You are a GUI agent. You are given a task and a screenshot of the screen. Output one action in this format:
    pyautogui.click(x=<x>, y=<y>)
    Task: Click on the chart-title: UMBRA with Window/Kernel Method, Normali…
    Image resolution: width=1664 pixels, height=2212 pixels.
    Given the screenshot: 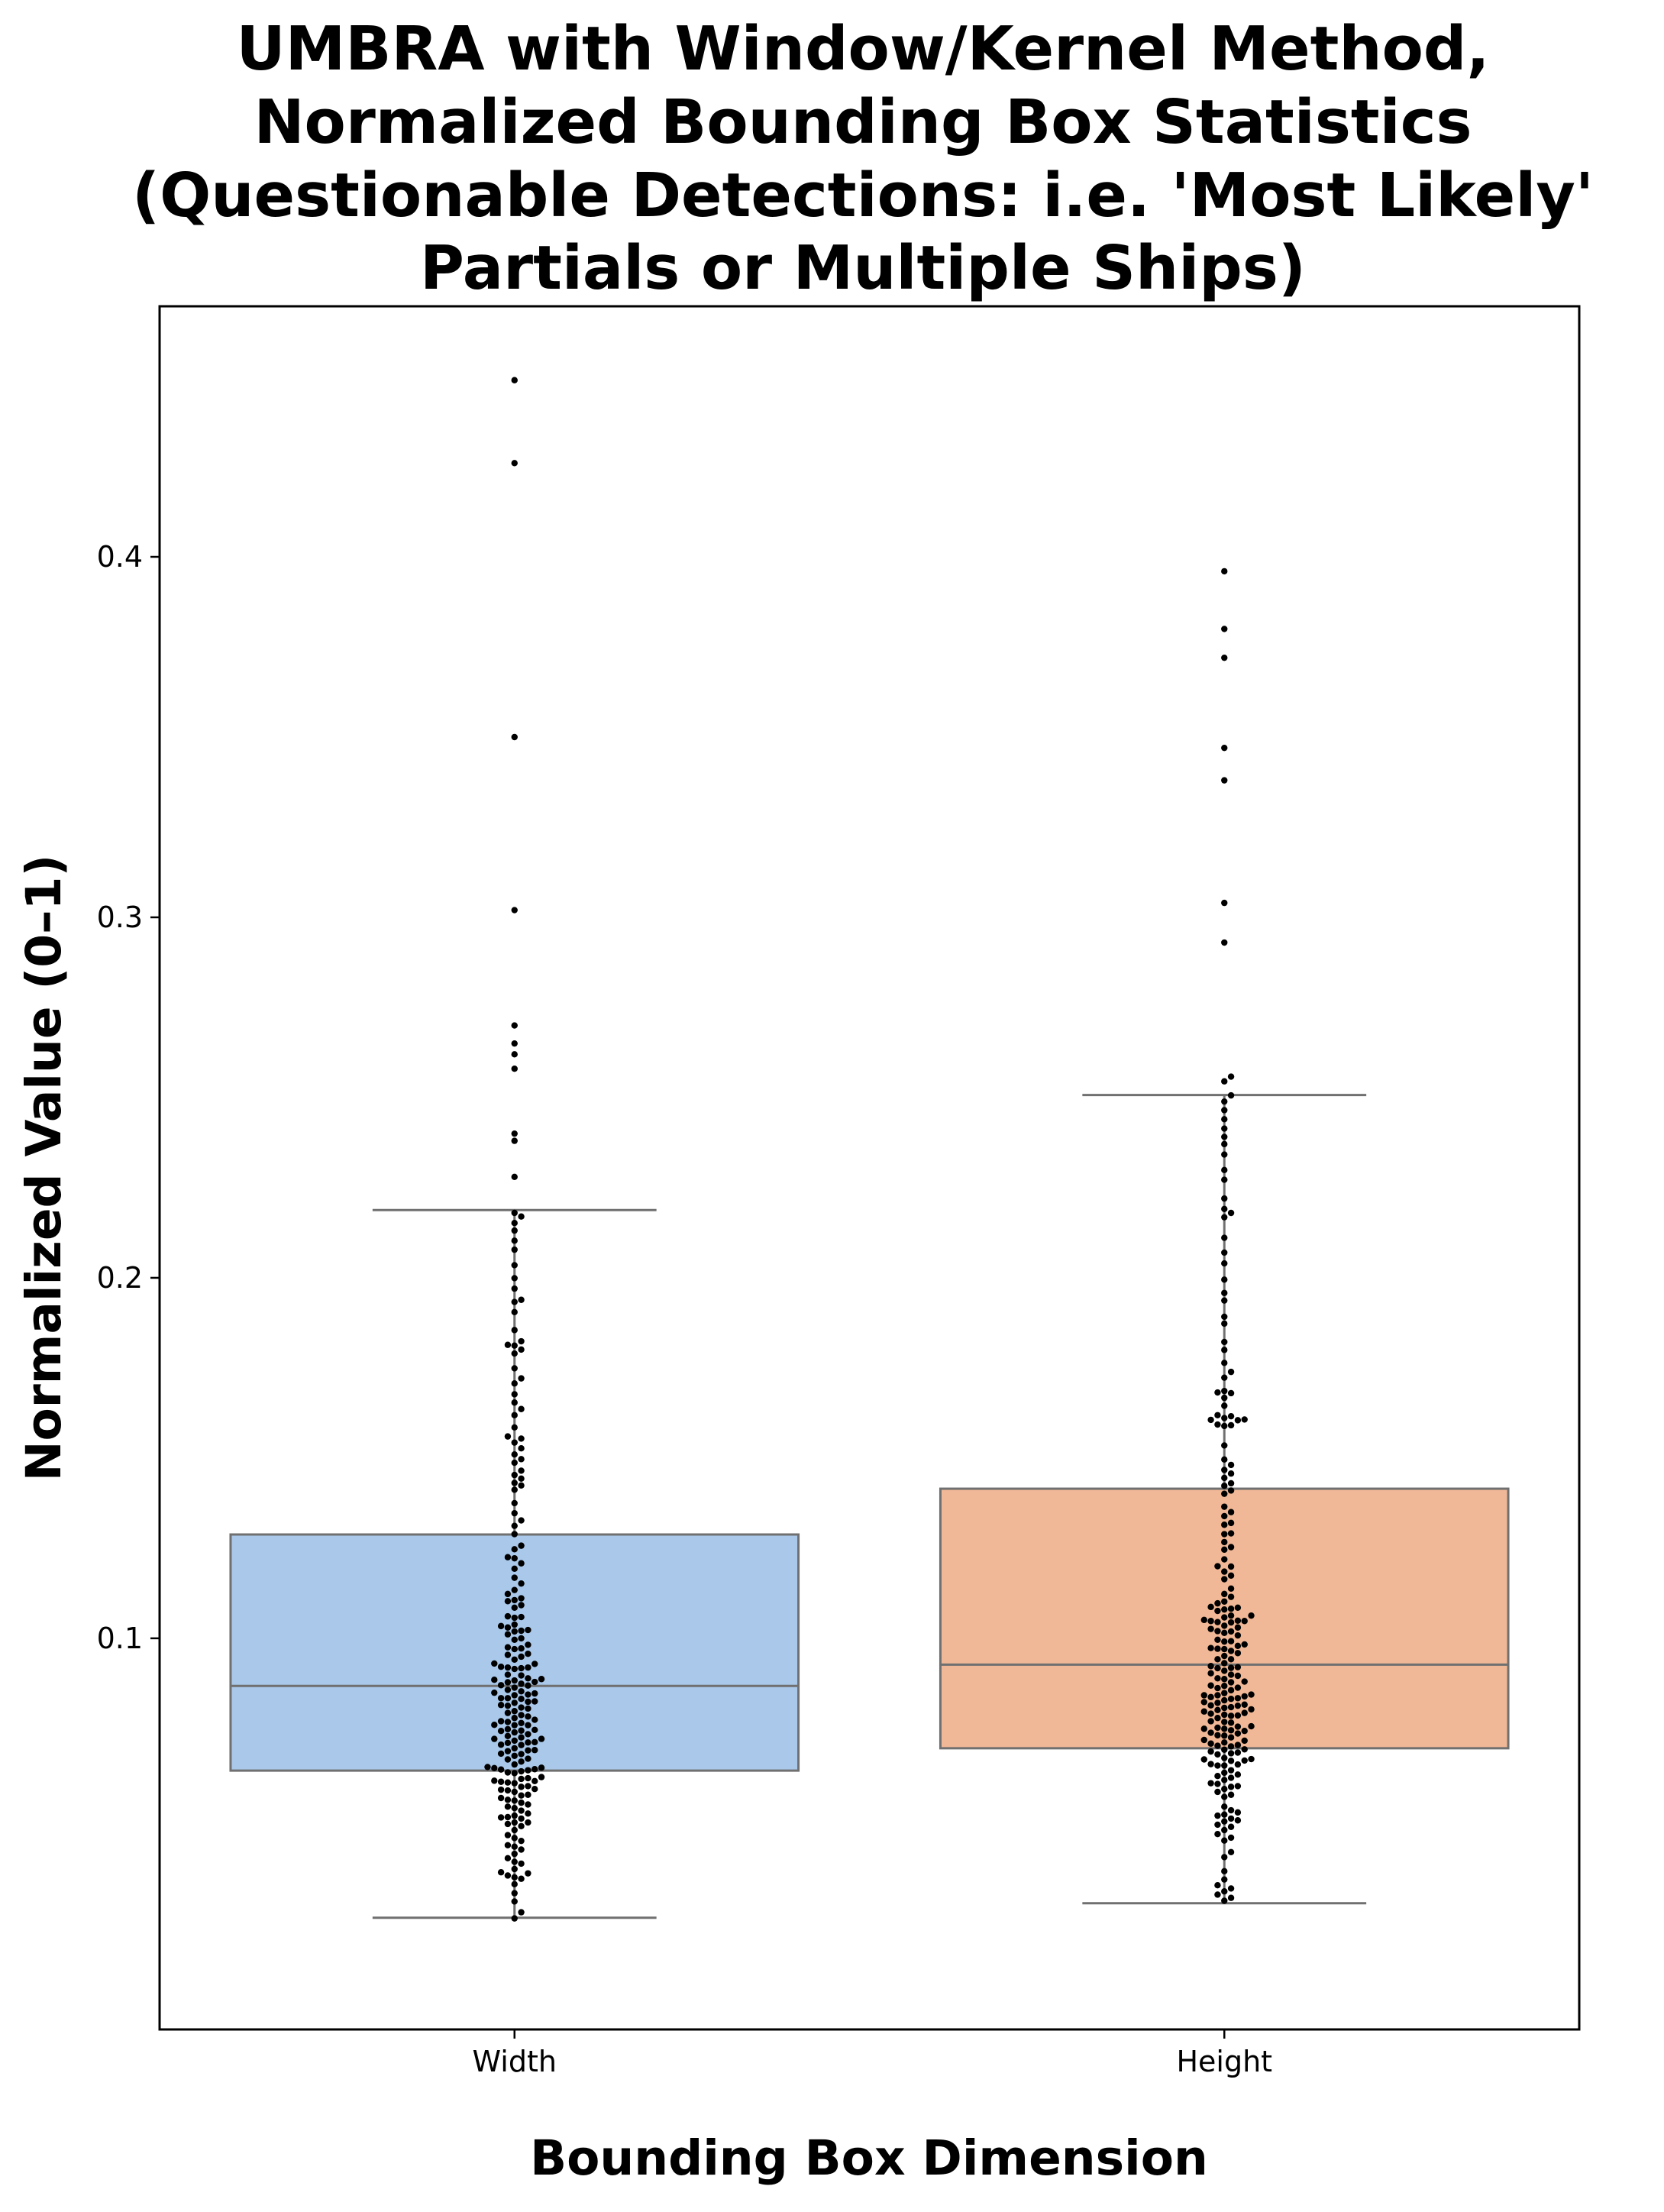 What is the action you would take?
    pyautogui.click(x=863, y=158)
    